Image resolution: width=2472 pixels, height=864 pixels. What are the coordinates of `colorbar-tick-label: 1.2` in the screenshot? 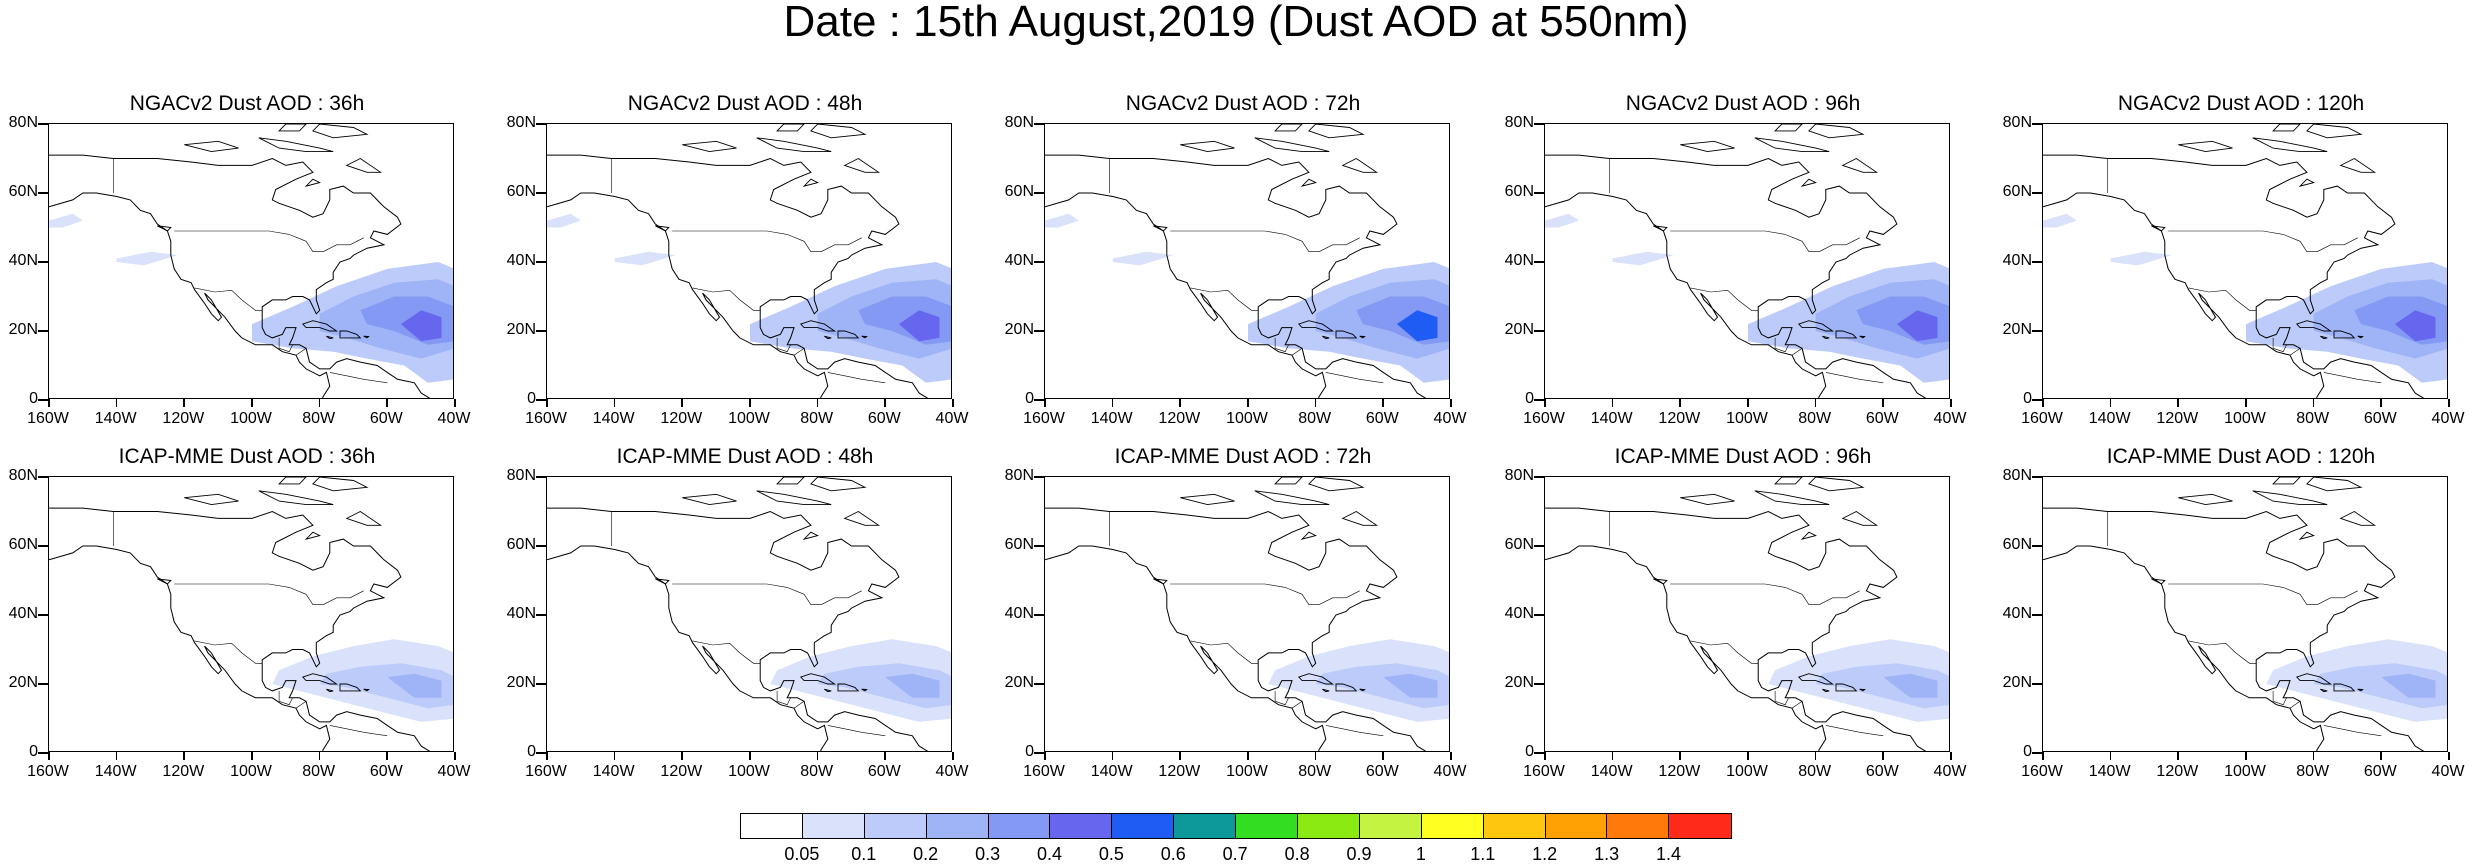 It's located at (1545, 854).